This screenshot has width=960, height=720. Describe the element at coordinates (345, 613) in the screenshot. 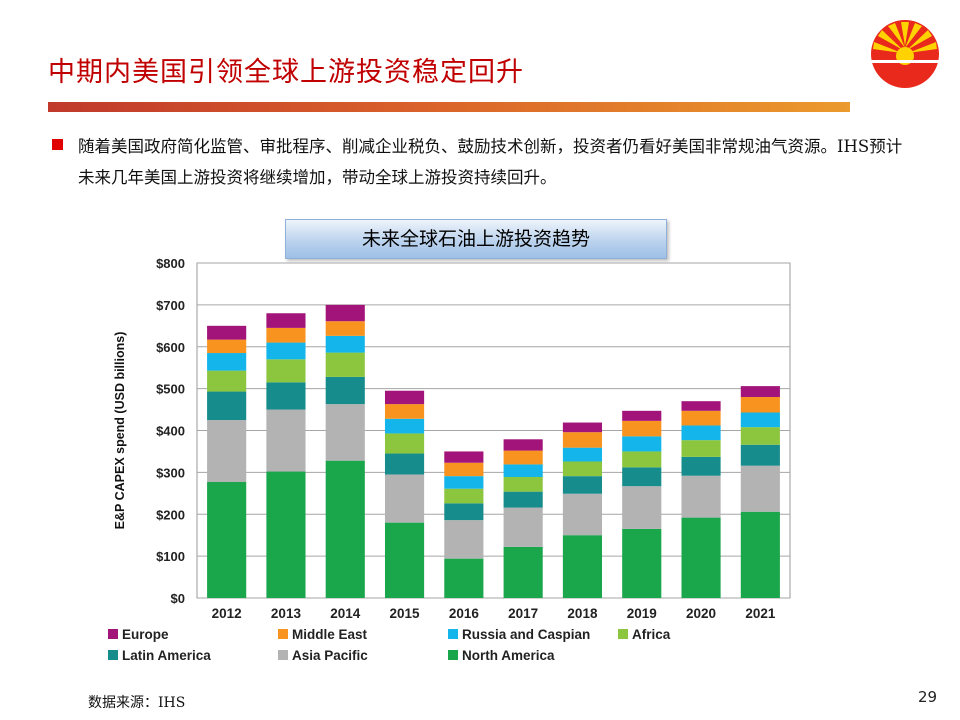

I see `x-tick-label: 2014` at that location.